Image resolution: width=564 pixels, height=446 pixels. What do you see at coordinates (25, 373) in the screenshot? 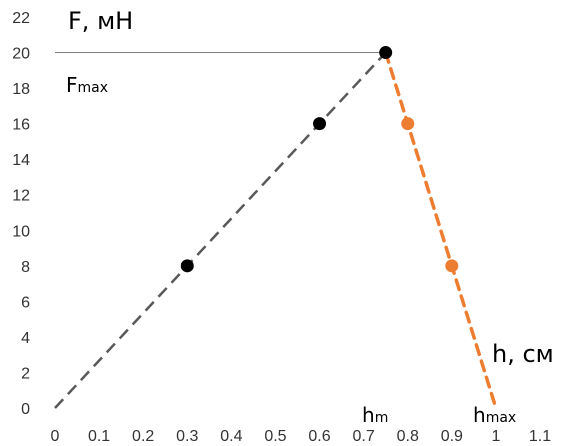
I see `y-tick-label: 2` at bounding box center [25, 373].